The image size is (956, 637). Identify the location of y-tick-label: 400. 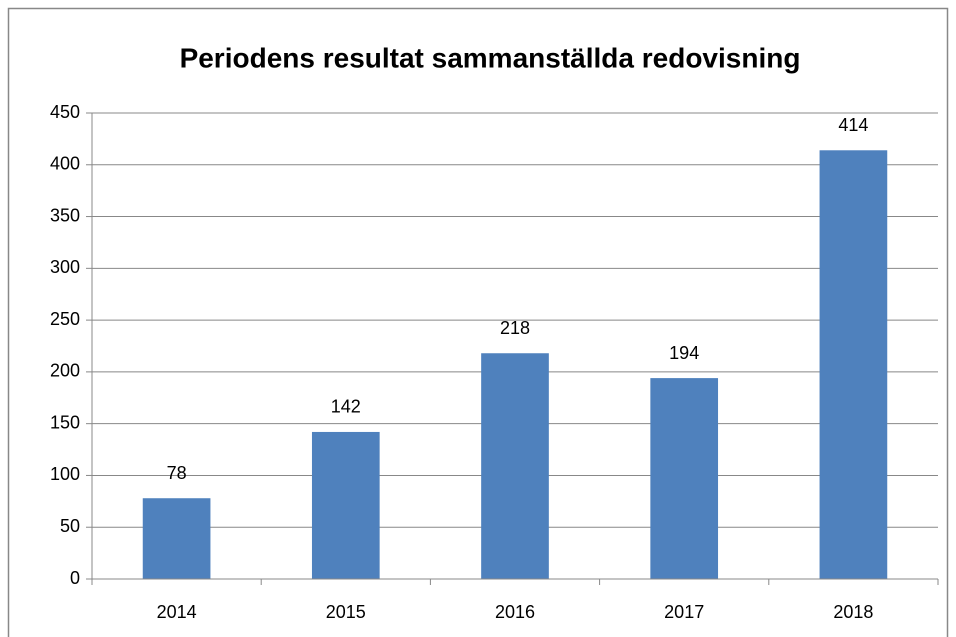
(65, 164).